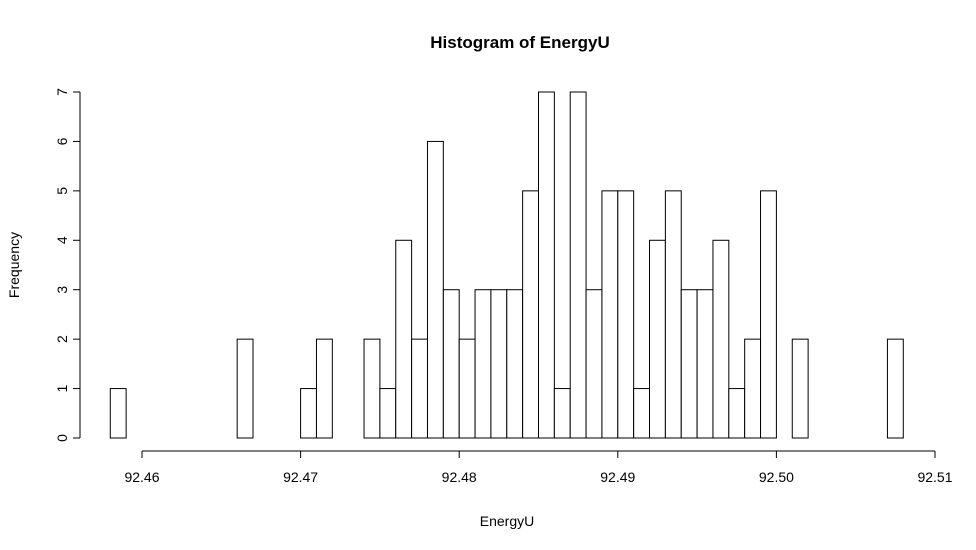  What do you see at coordinates (776, 477) in the screenshot?
I see `x-tick-label: 92.50` at bounding box center [776, 477].